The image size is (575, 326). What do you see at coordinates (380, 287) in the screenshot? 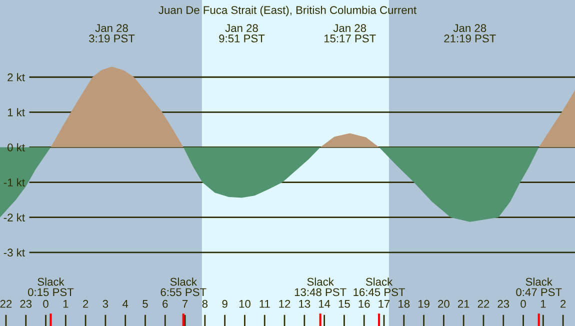
I see `annotation: Slack 16:45 PST` at bounding box center [380, 287].